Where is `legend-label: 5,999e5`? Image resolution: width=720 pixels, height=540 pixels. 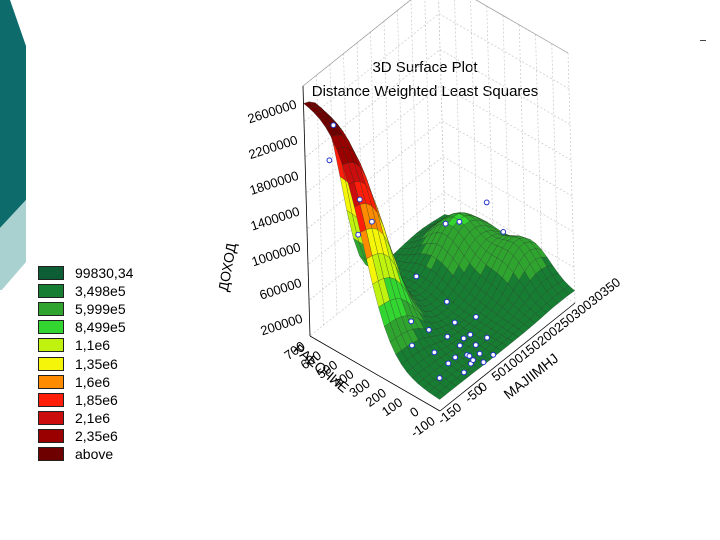 legend-label: 5,999e5 is located at coordinates (100, 309).